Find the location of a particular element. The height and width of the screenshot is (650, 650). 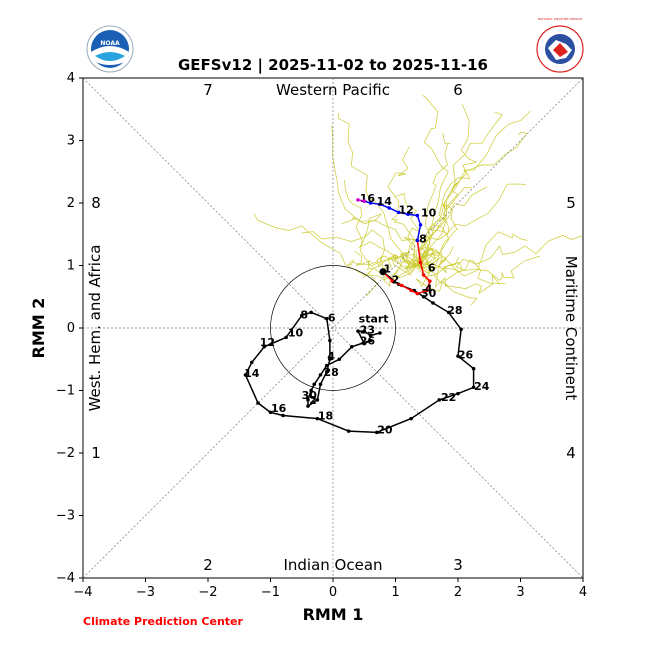

day-label: 24 is located at coordinates (482, 386).